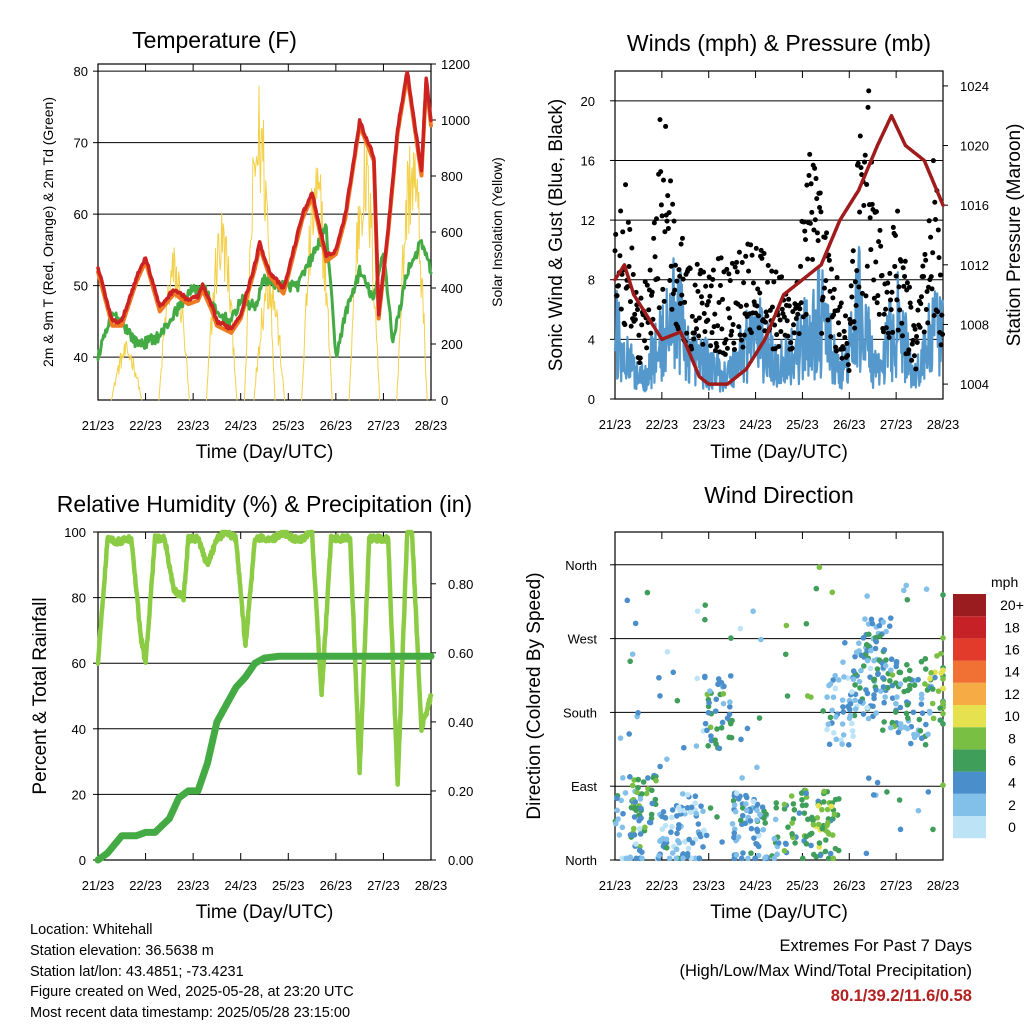 The image size is (1024, 1024). Describe the element at coordinates (145, 425) in the screenshot. I see `temperature-xtick-label: 22/23` at that location.